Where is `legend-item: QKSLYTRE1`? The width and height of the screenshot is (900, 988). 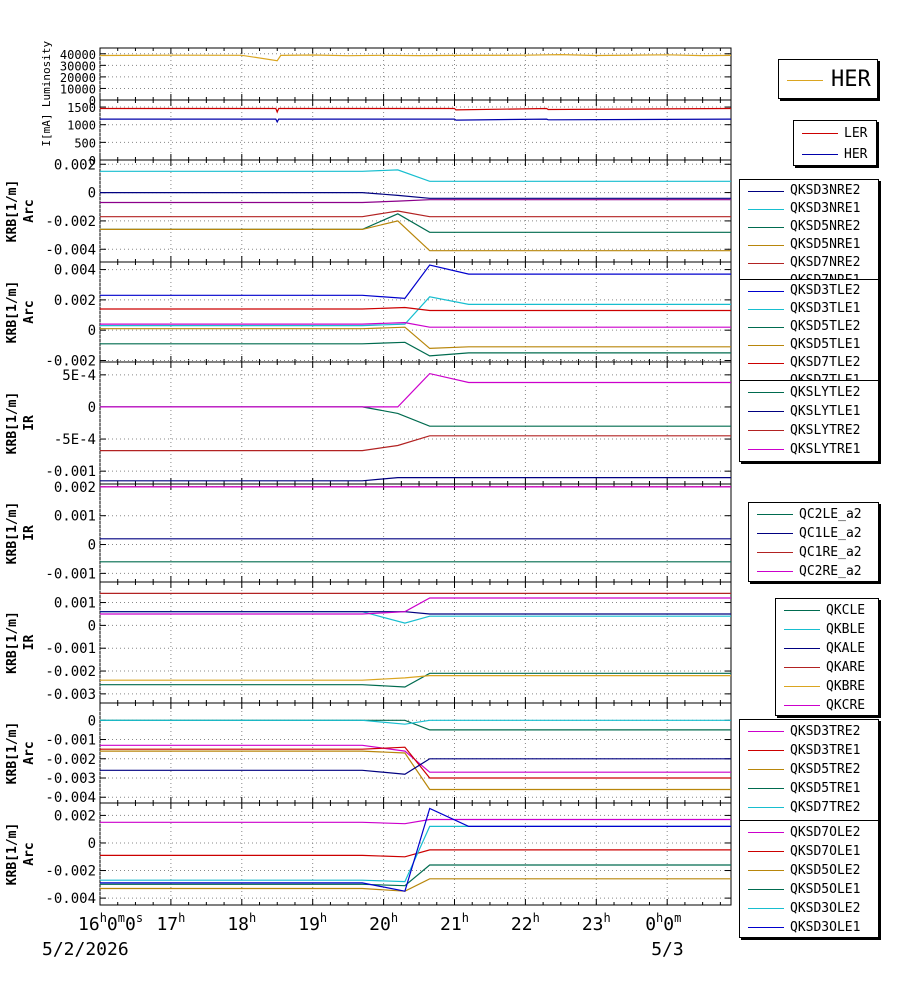
legend-item: QKSLYTRE1 is located at coordinates (809, 449).